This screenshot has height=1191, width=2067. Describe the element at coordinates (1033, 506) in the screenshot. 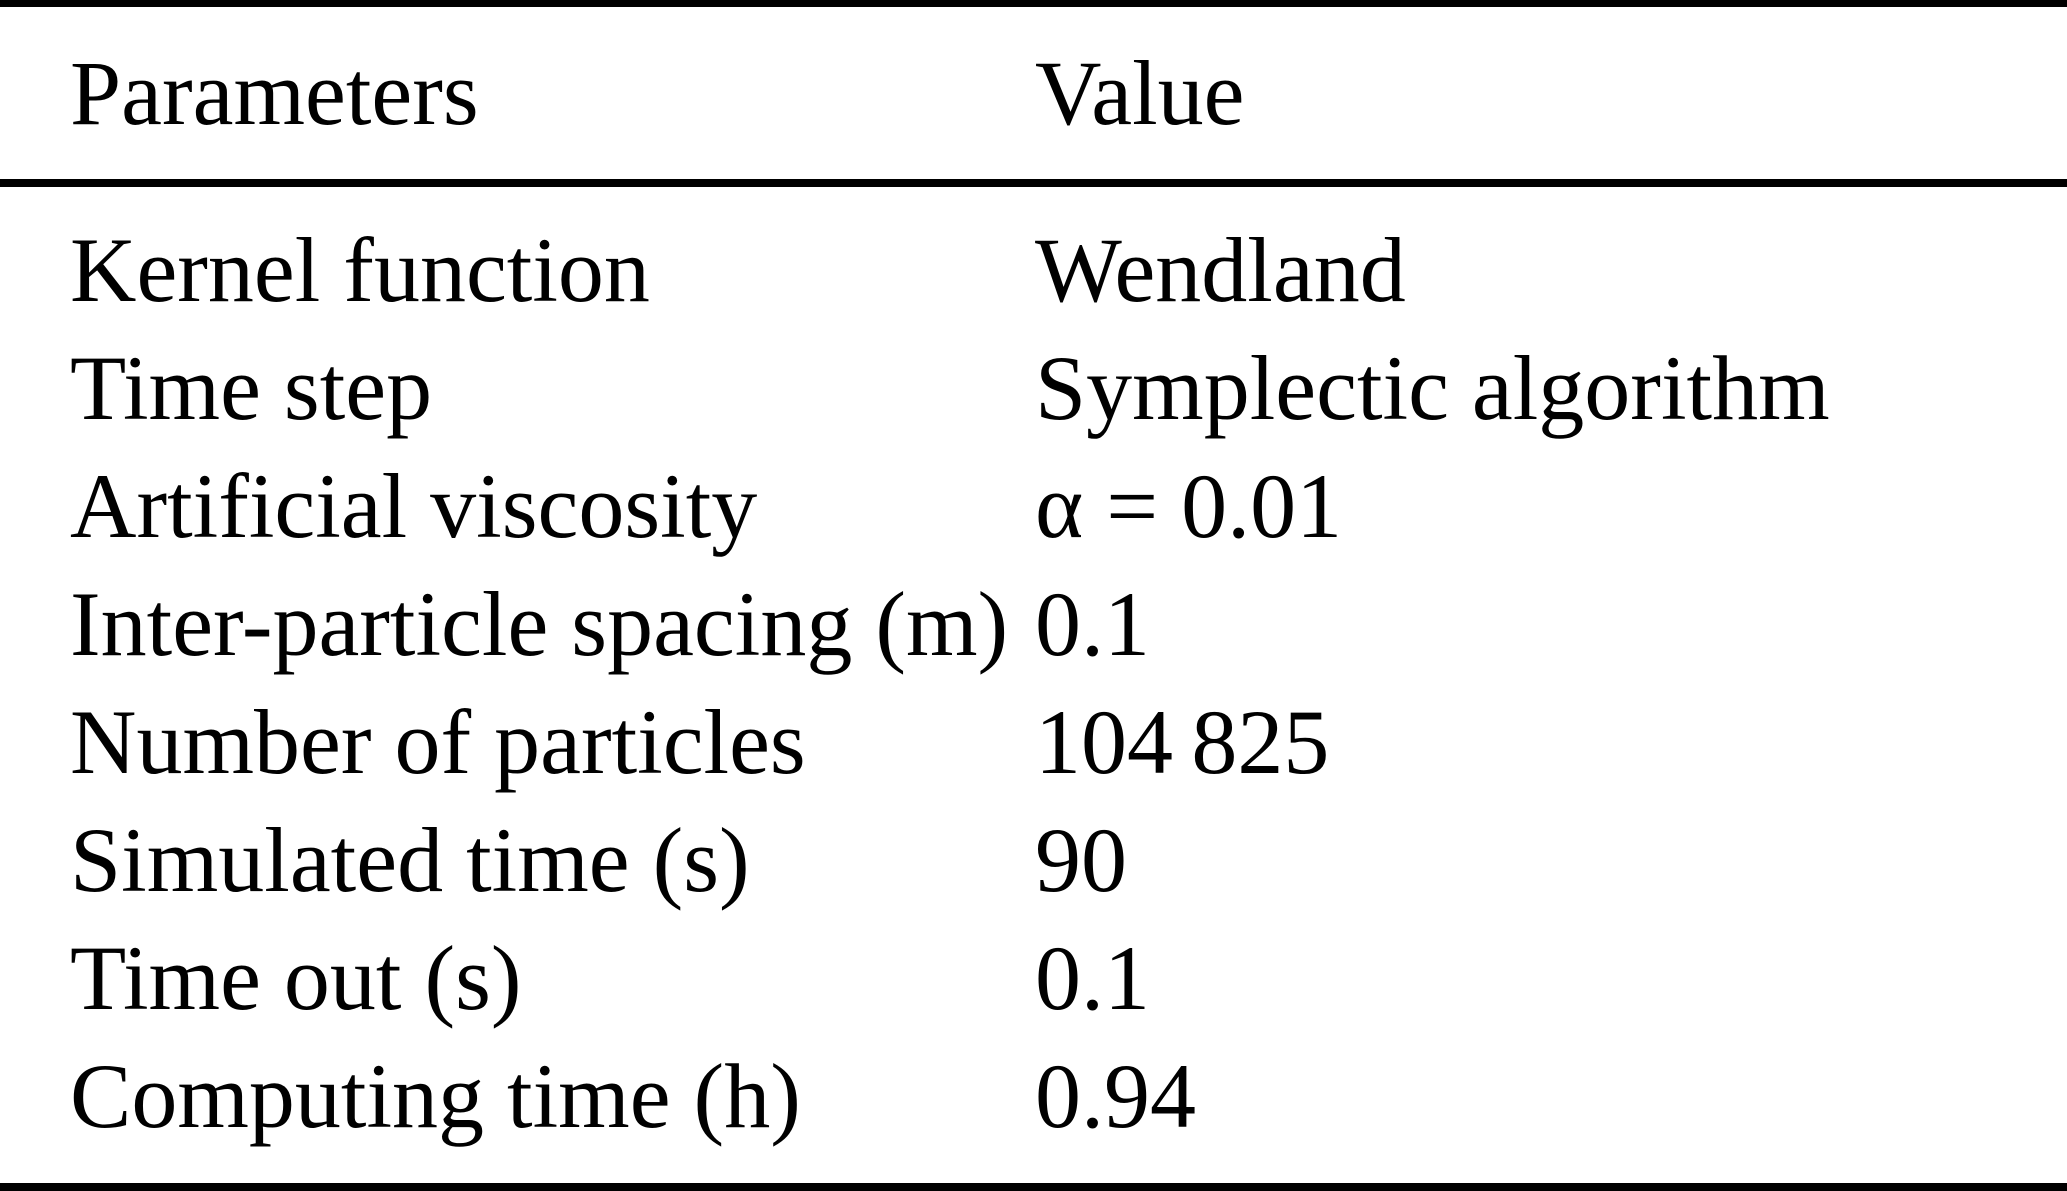

I see `table-row: Artificial viscosity α = 0.01` at that location.